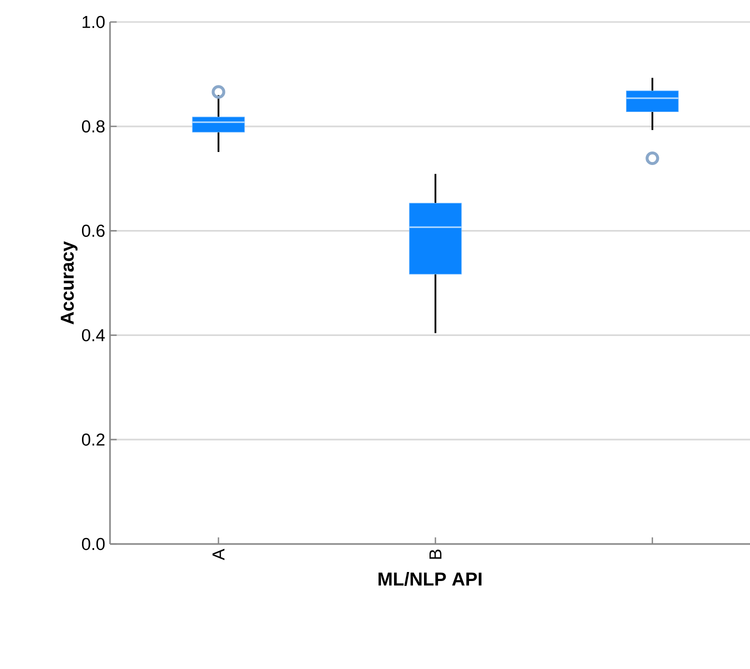 The image size is (750, 669). What do you see at coordinates (93, 22) in the screenshot?
I see `y-tick-label: 1.0` at bounding box center [93, 22].